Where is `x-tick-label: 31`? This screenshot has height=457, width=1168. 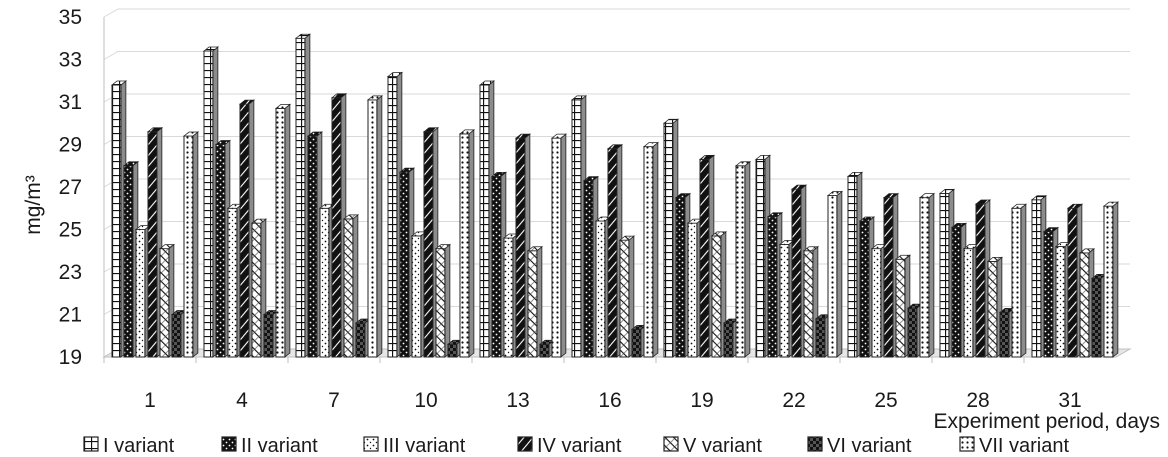
x-tick-label: 31 is located at coordinates (1069, 400).